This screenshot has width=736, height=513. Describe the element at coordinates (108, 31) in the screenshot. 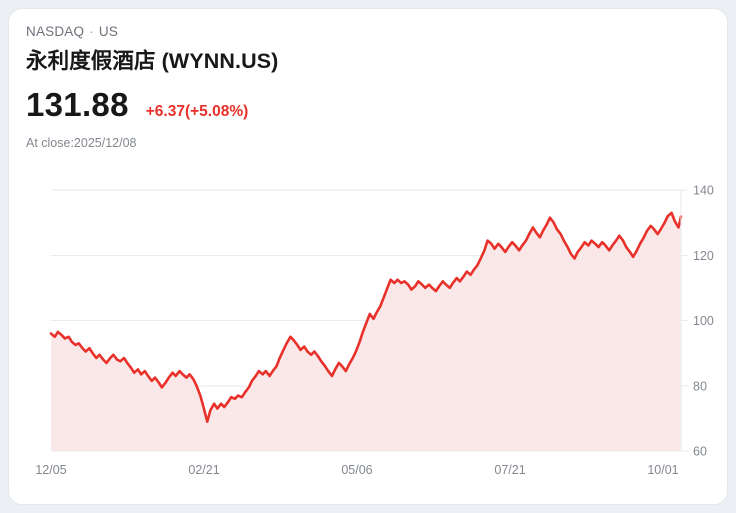

I see `region-label: US` at that location.